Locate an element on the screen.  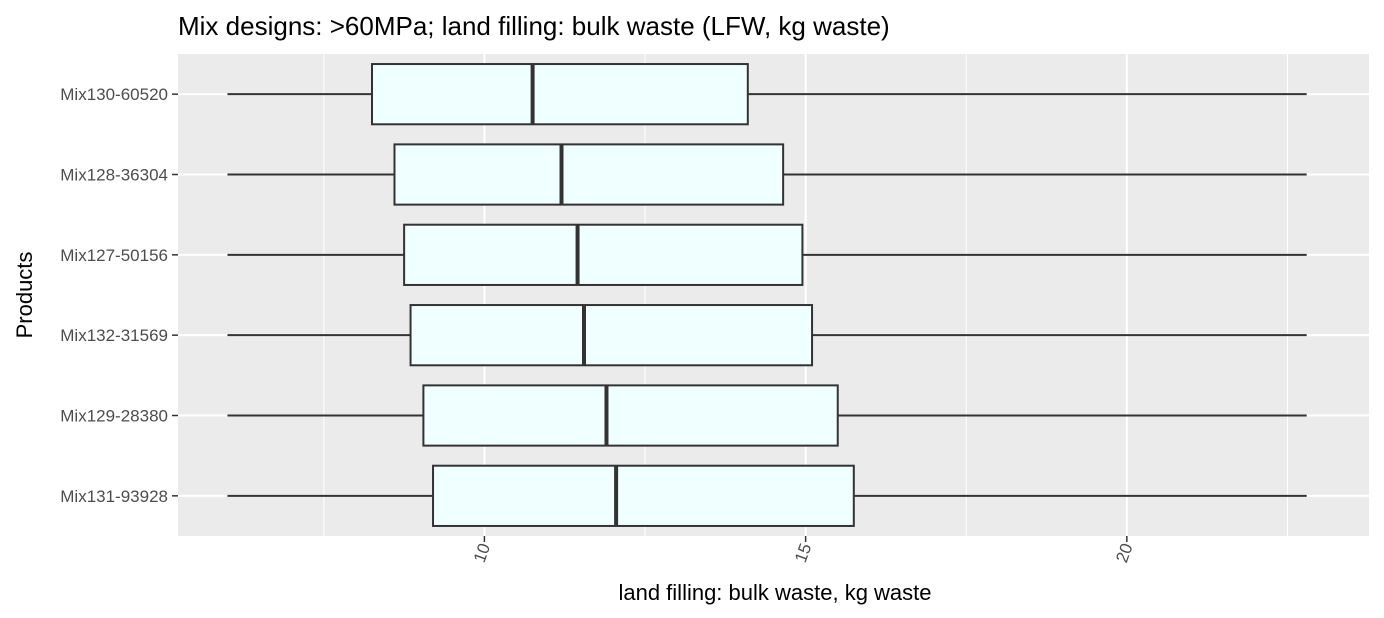
x-tick-label: 20 is located at coordinates (1124, 553).